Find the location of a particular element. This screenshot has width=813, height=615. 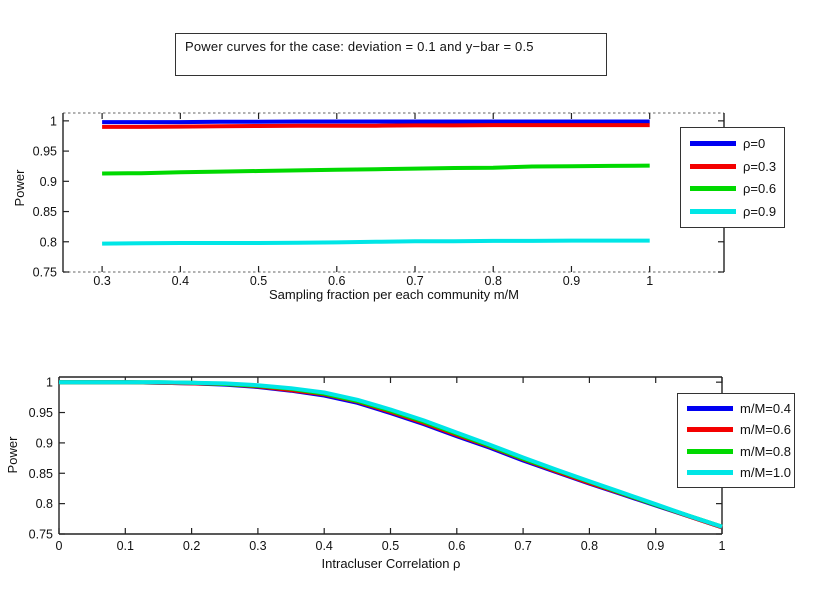

bottom-plot-xlabel: Intracluser Correlation ρ is located at coordinates (391, 563).